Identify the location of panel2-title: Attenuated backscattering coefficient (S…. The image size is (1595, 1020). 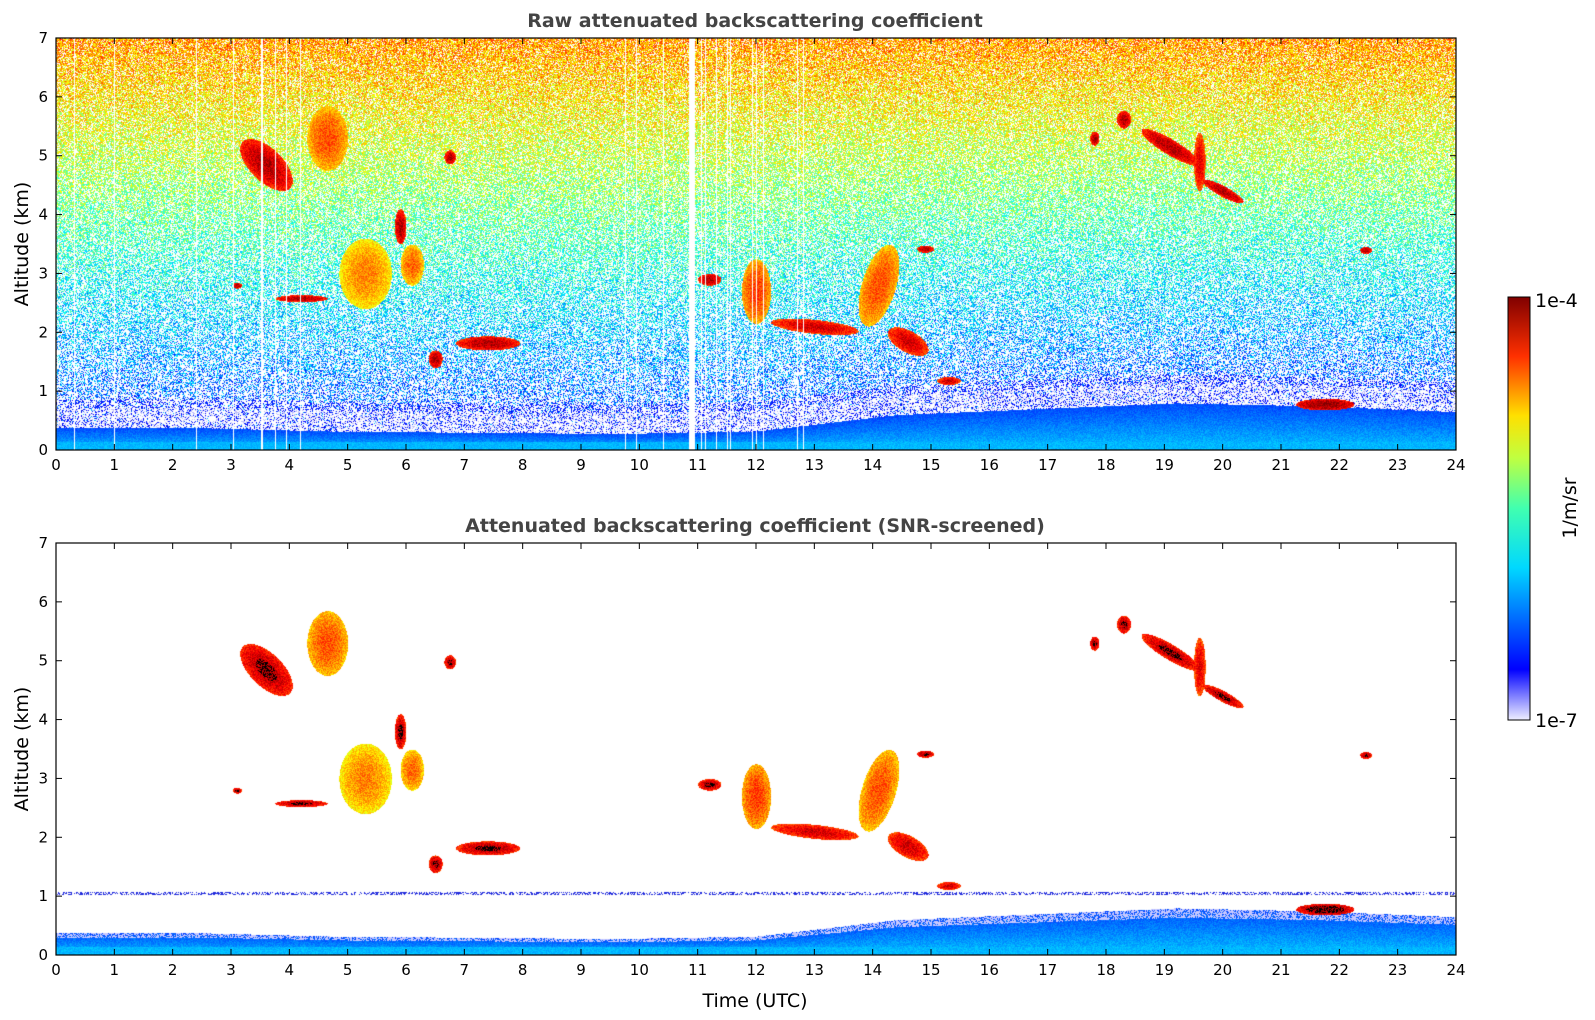
(755, 526).